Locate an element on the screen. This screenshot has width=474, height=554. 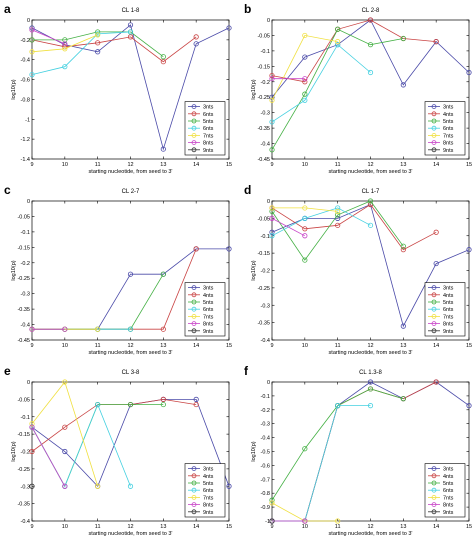
legend-label: 3nts is located at coordinates (448, 470).